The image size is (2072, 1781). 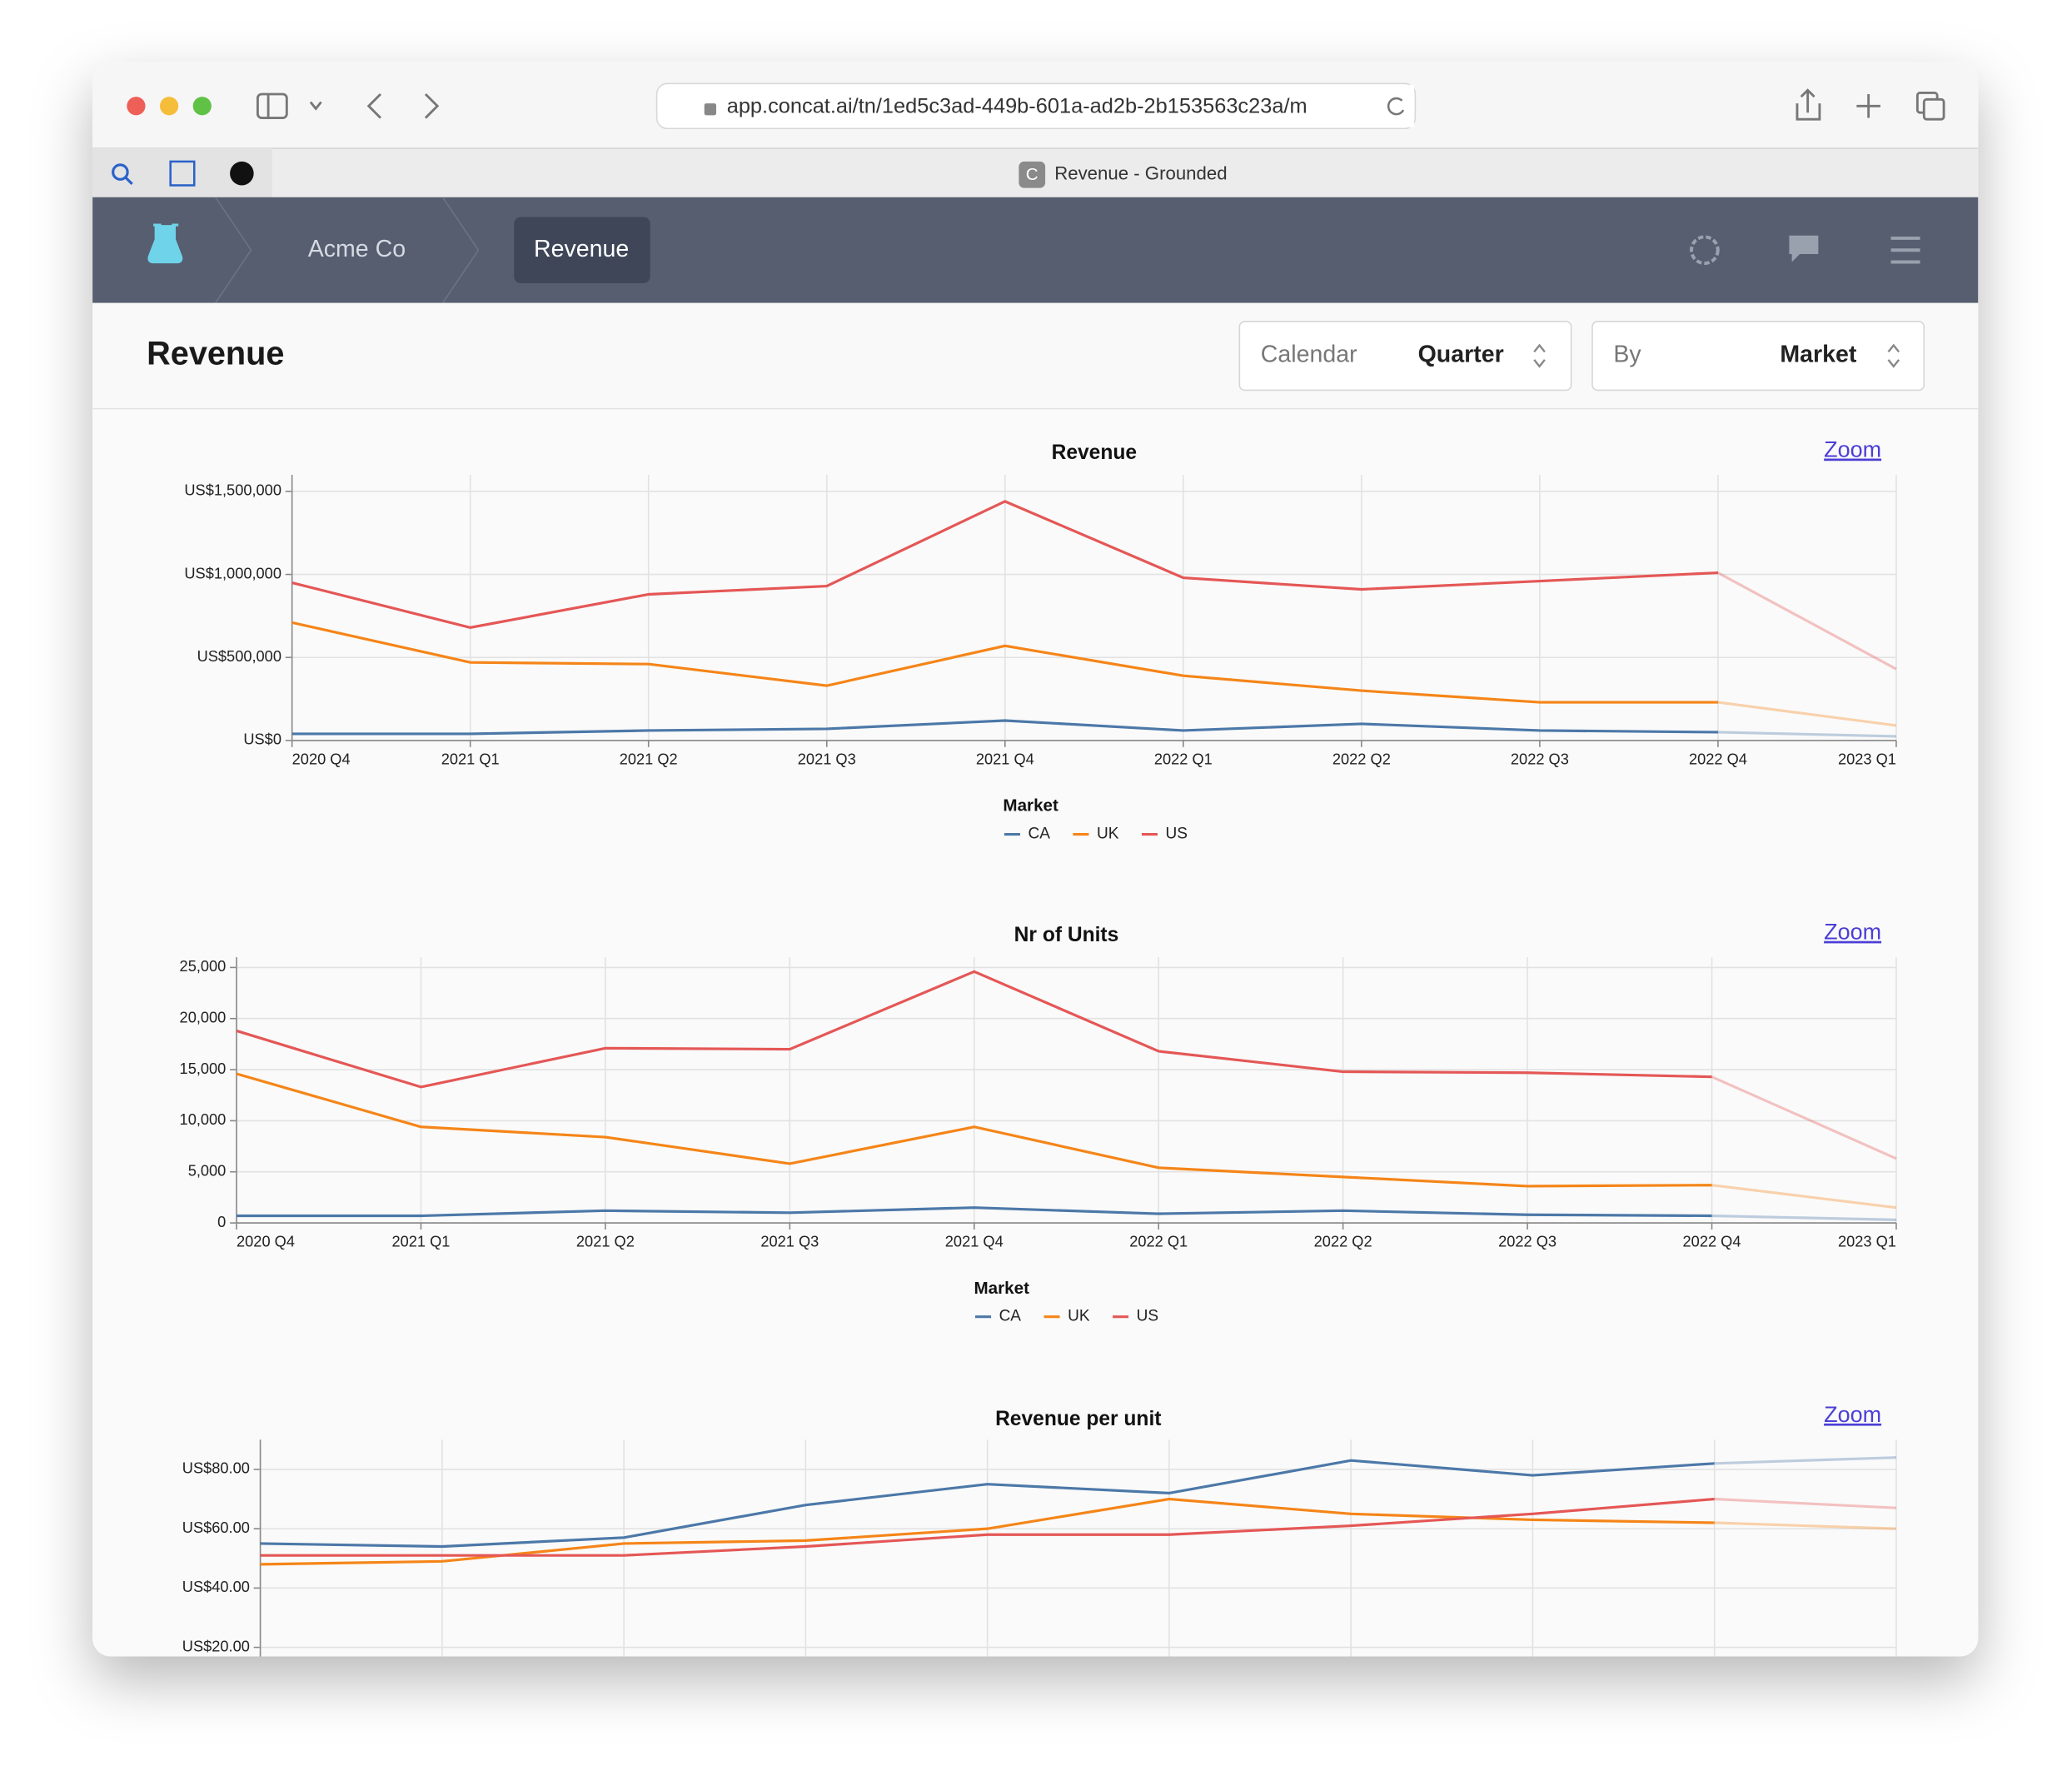 I want to click on y-tick-label: 5,000, so click(x=207, y=1171).